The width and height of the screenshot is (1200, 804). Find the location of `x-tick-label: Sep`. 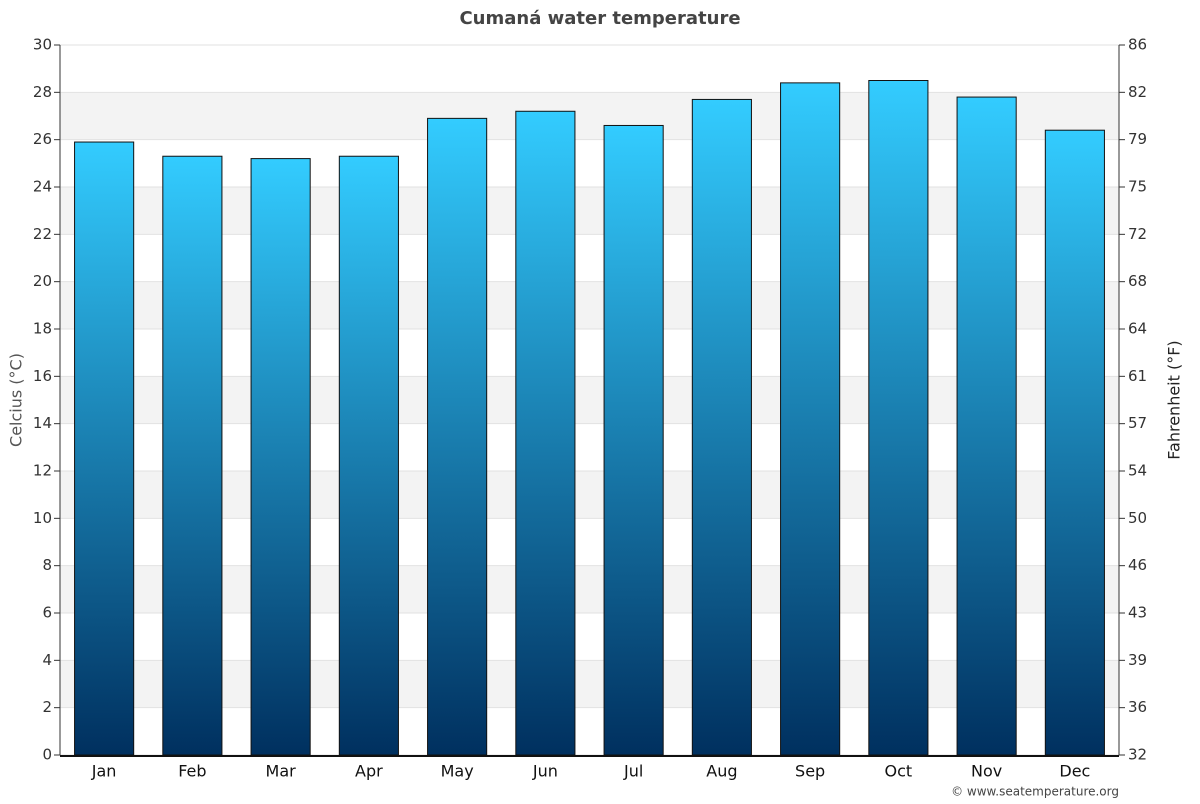

x-tick-label: Sep is located at coordinates (810, 771).